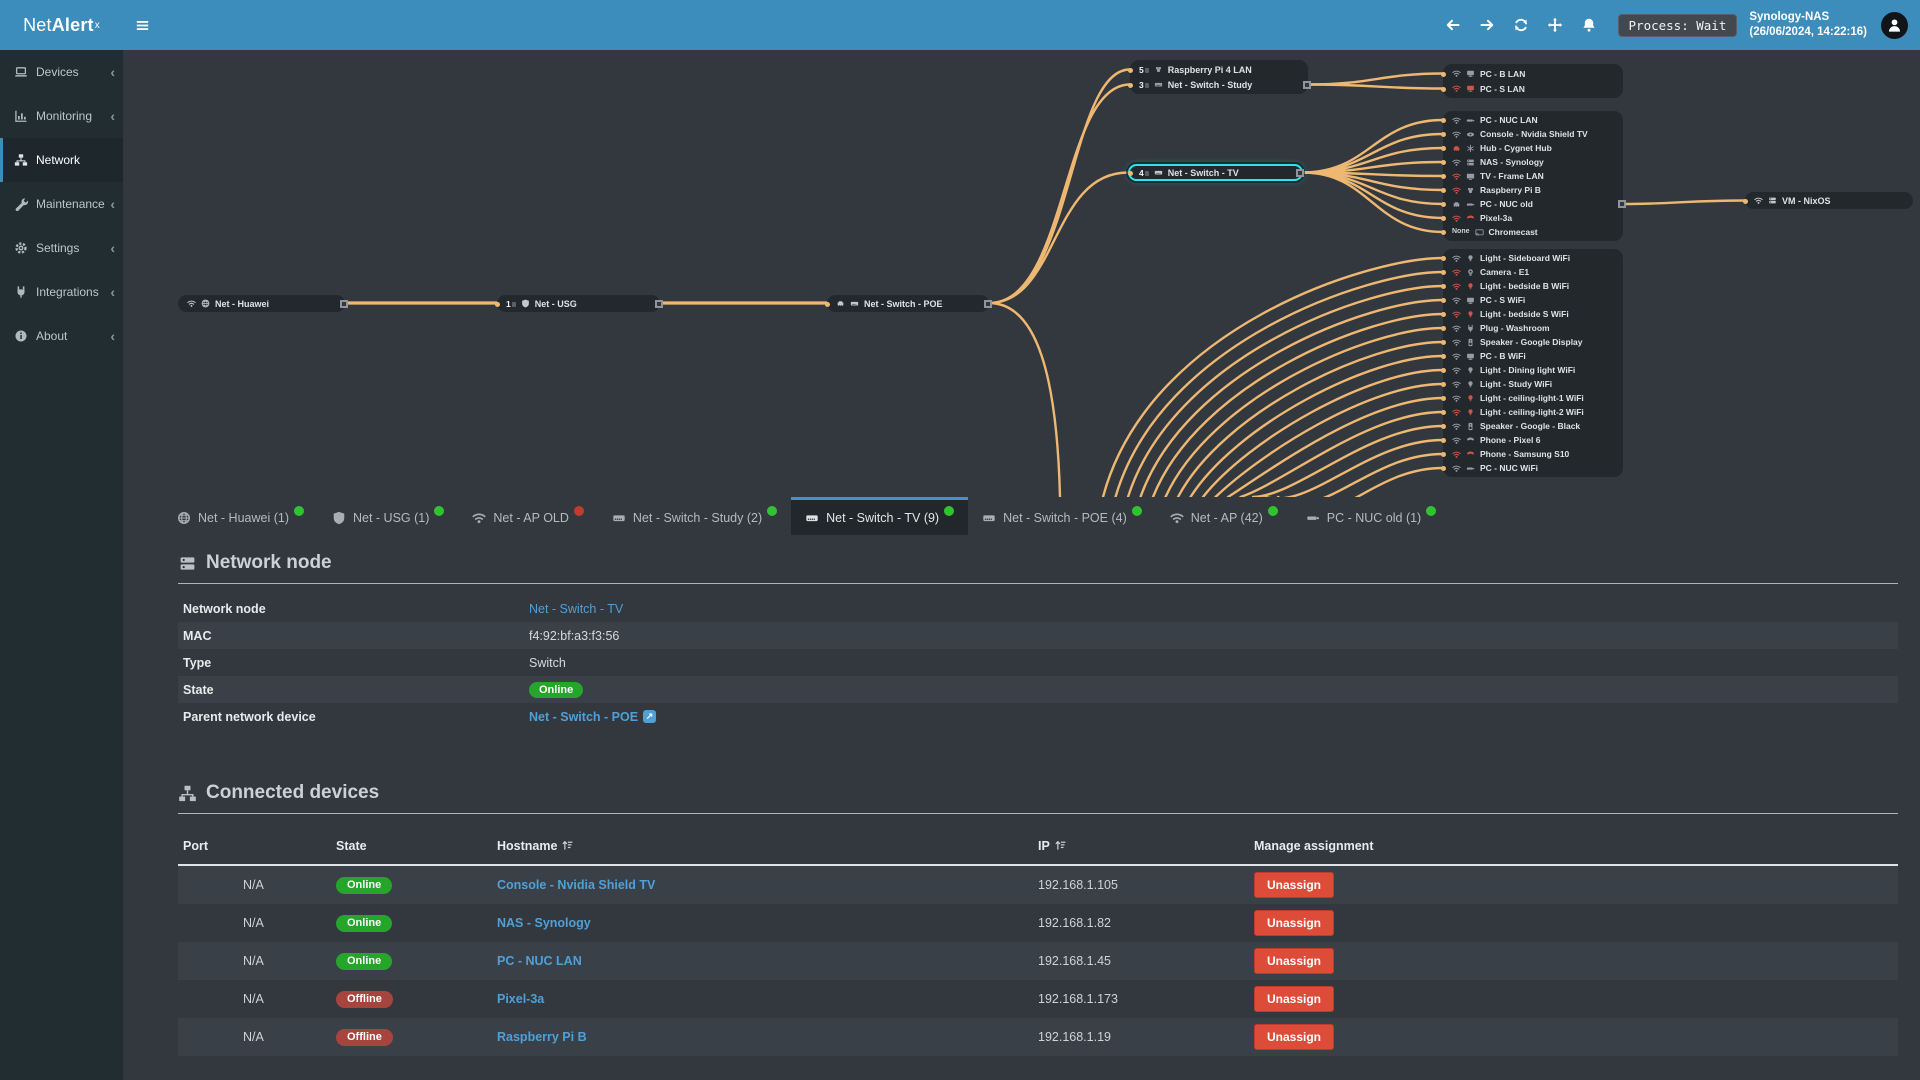 The height and width of the screenshot is (1080, 1920). I want to click on hostname-link: Pixel-3a, so click(521, 999).